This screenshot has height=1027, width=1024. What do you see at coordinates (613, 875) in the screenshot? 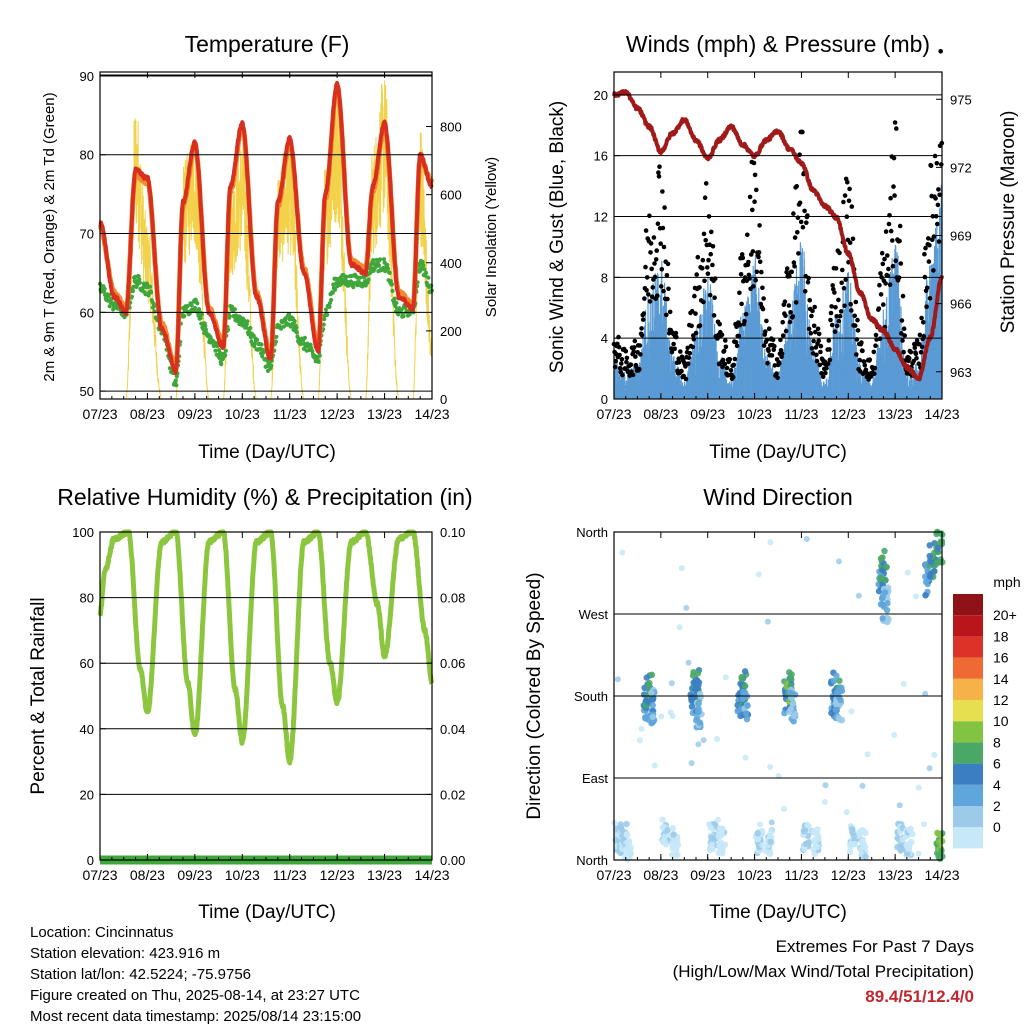
I see `direction-xtick-label: 07/23` at bounding box center [613, 875].